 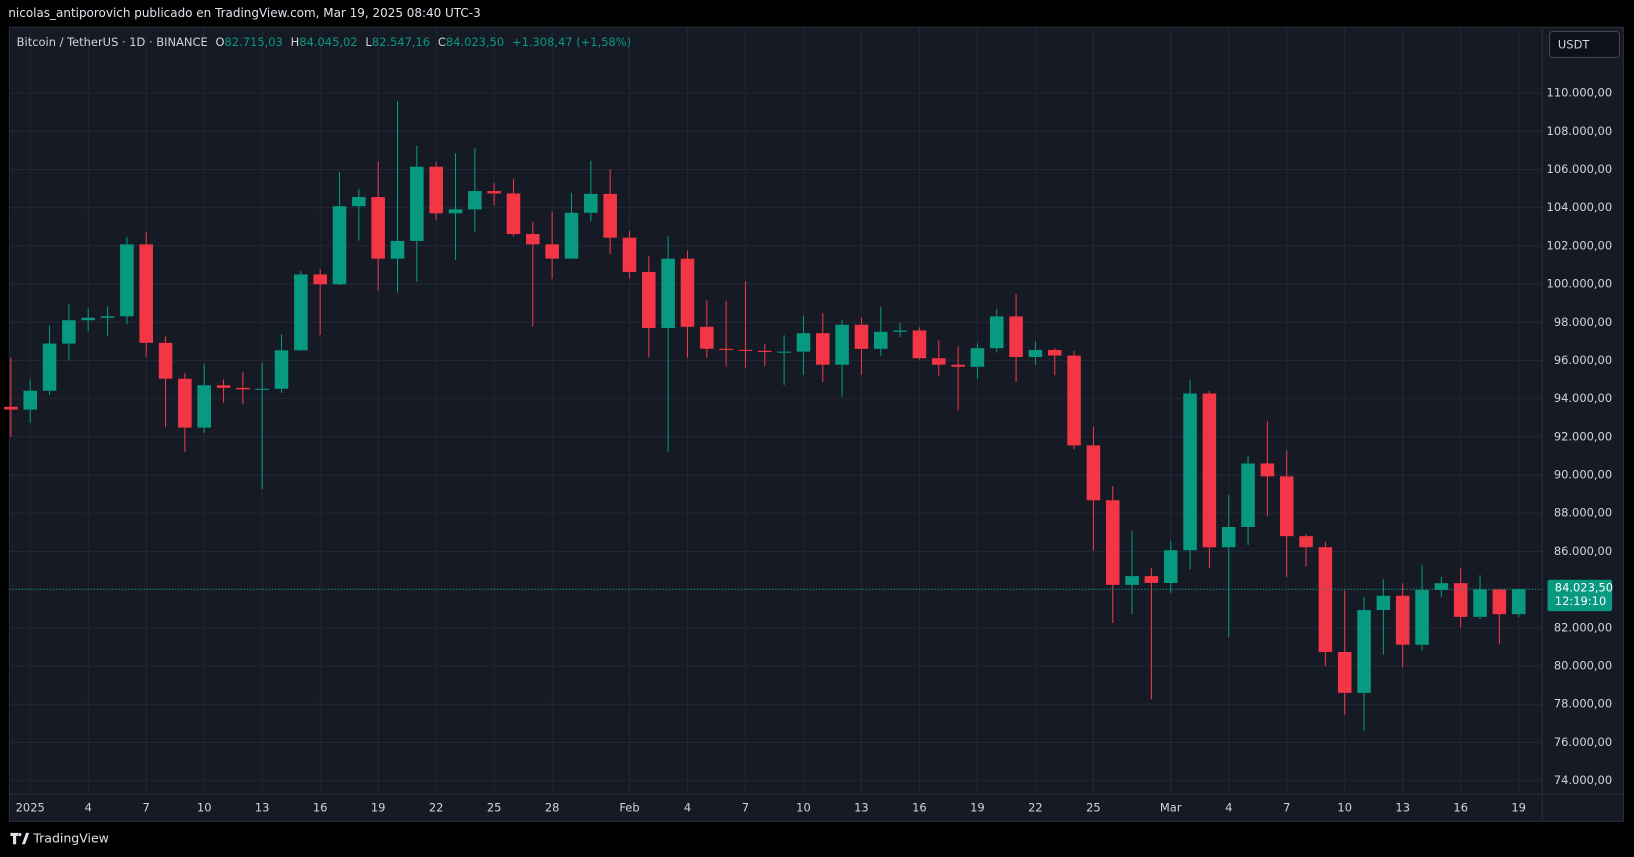 What do you see at coordinates (1583, 475) in the screenshot?
I see `y-tick-label: 90.000,00` at bounding box center [1583, 475].